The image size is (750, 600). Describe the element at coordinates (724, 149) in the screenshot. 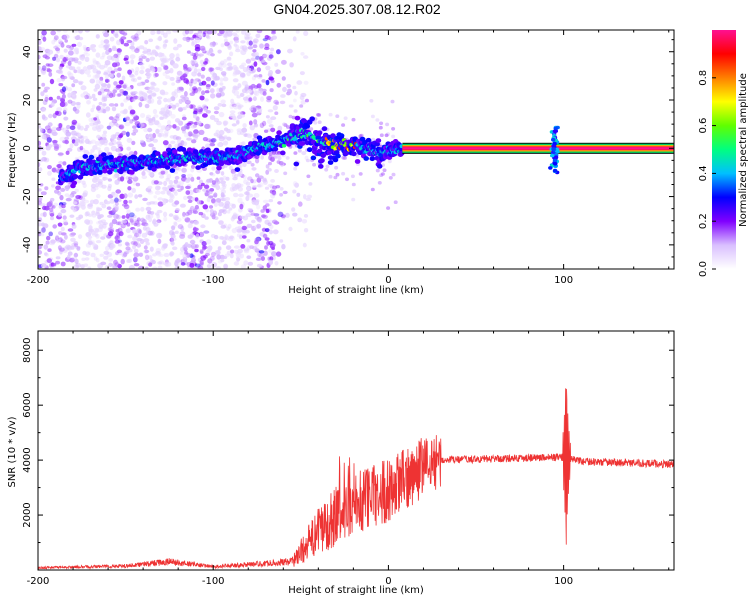

I see `colorbar-swatch` at that location.